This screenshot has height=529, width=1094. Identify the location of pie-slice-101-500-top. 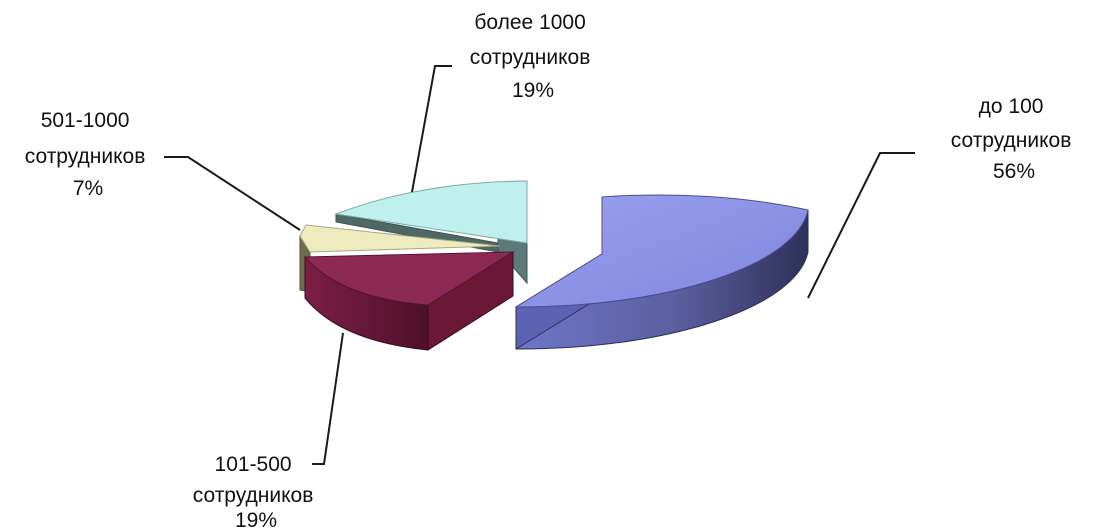
(409, 278).